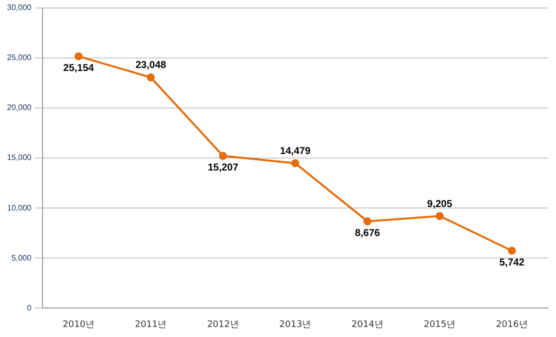  Describe the element at coordinates (19, 157) in the screenshot. I see `y-tick-label: 15,000` at that location.